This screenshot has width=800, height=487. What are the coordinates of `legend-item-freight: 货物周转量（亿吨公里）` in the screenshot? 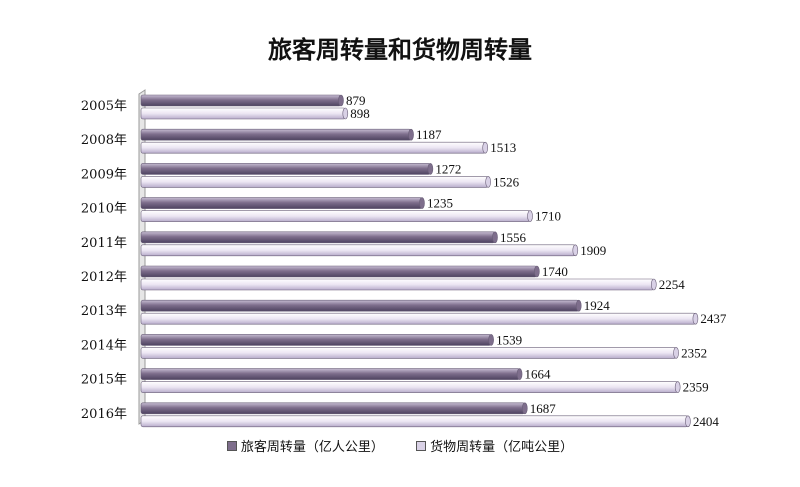 It's located at (494, 445).